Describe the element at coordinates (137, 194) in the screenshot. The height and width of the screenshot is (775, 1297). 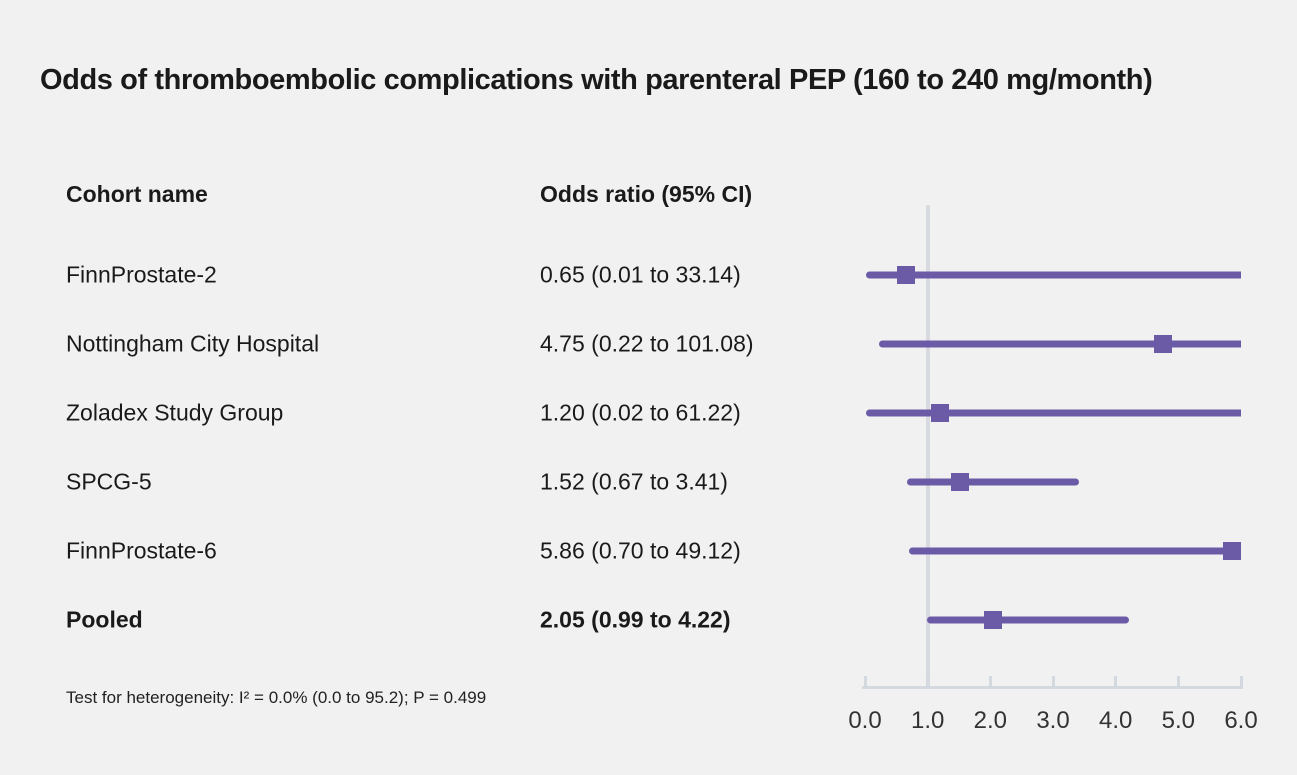
I see `column-header-cohort: Cohort name` at that location.